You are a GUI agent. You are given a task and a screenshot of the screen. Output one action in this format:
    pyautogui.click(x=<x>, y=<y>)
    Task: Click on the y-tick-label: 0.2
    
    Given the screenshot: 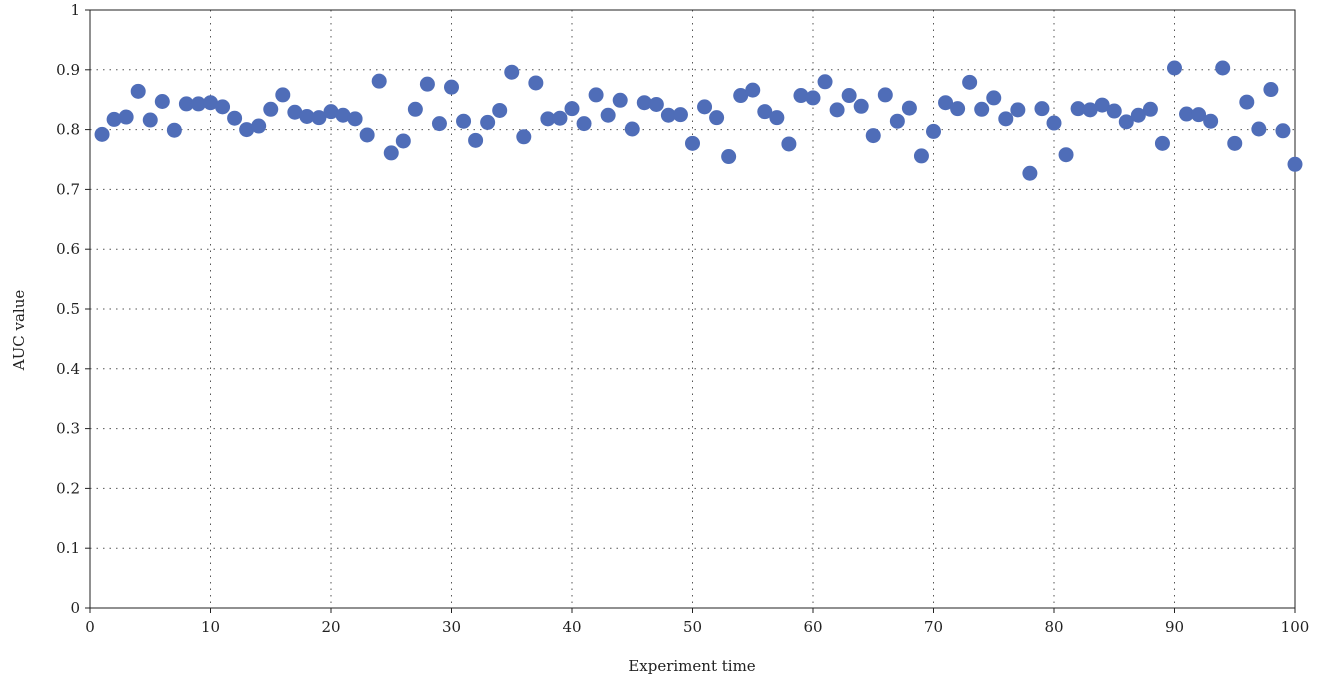 What is the action you would take?
    pyautogui.click(x=68, y=488)
    